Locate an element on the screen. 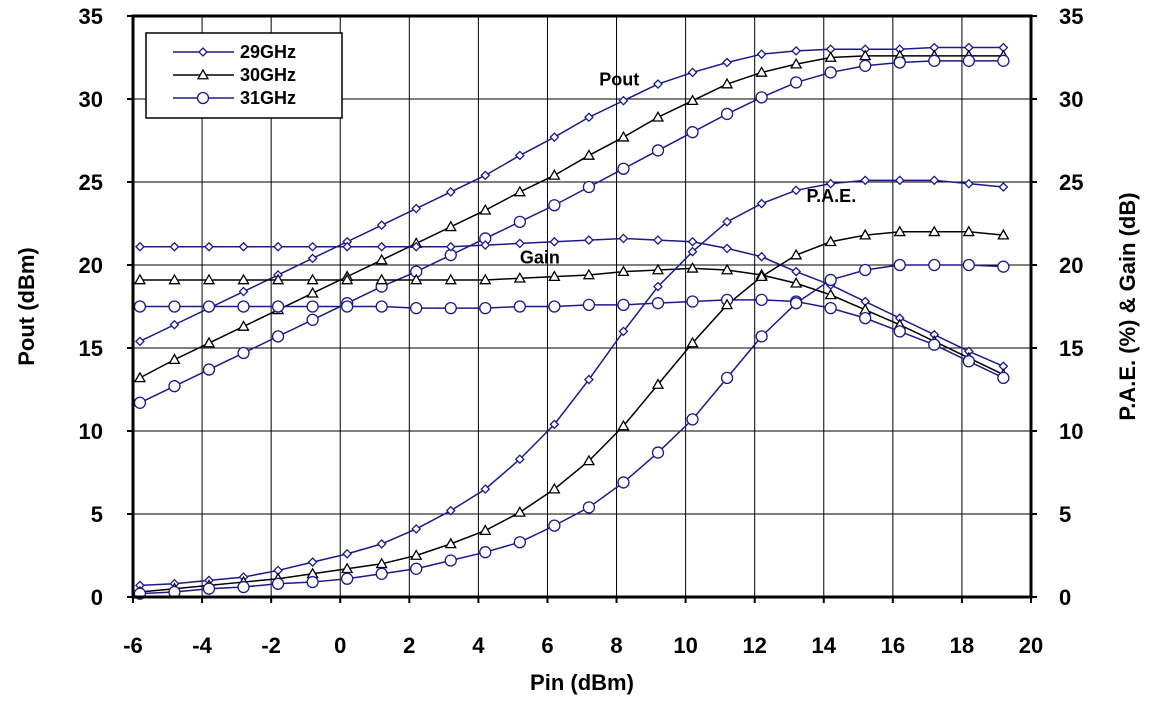  legend-marker-29ghz is located at coordinates (203, 52).